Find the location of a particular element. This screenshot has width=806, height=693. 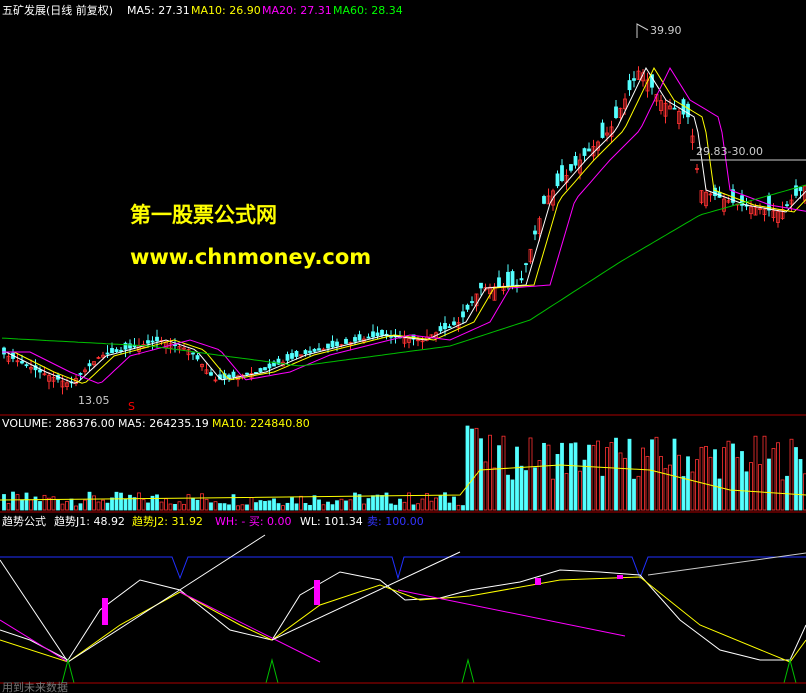

signal-bar is located at coordinates (317, 592).